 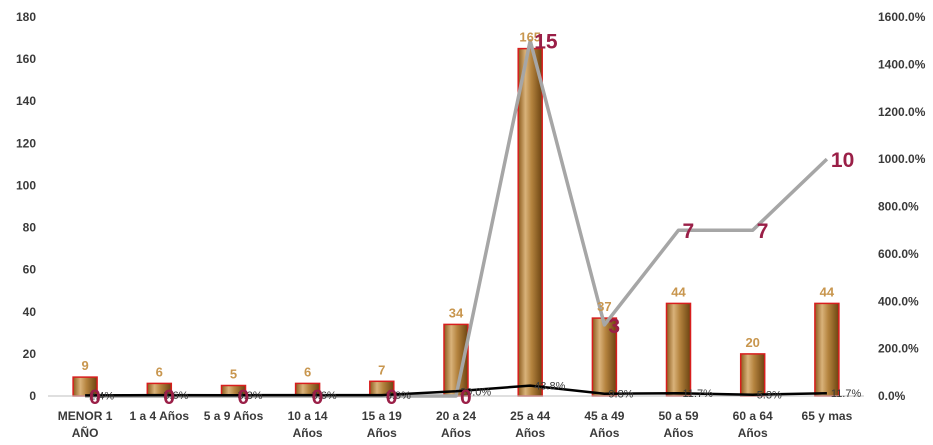 What do you see at coordinates (160, 416) in the screenshot?
I see `x-category-label: 1 a 4 Años` at bounding box center [160, 416].